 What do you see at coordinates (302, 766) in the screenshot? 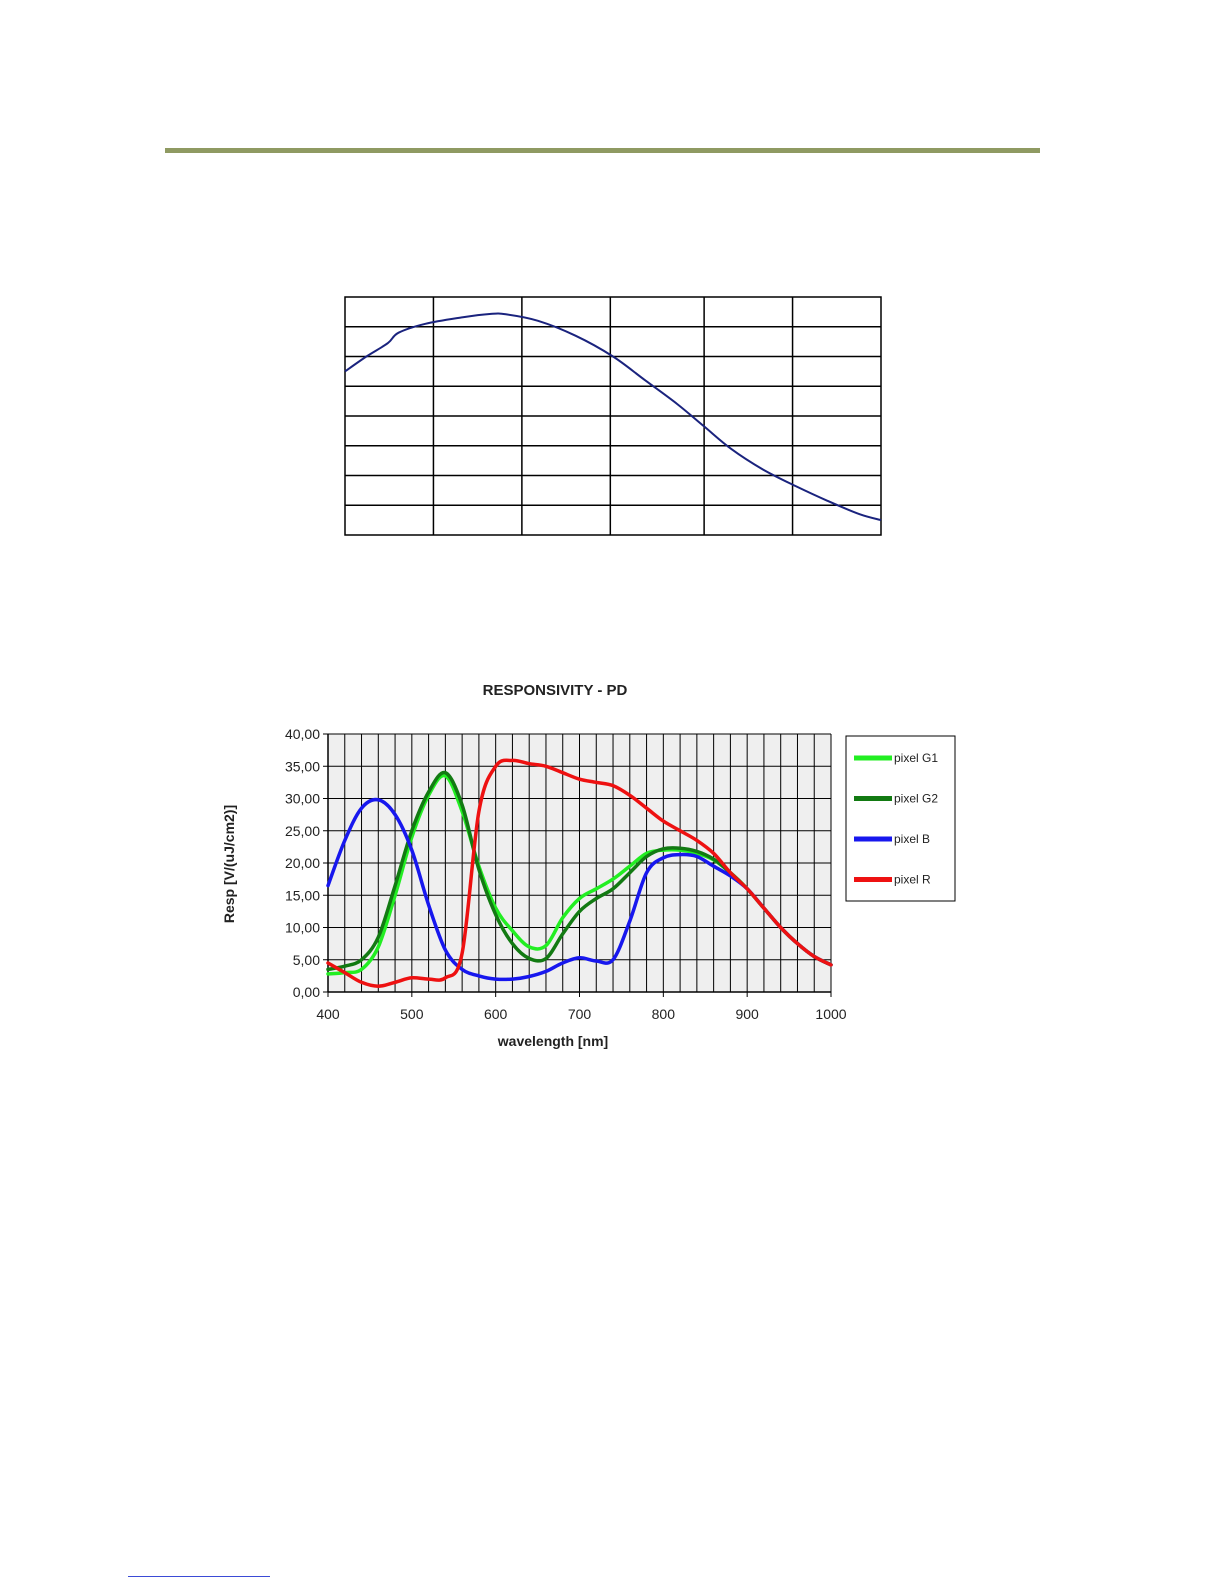
I see `y-tick-label: 35,00` at bounding box center [302, 766].